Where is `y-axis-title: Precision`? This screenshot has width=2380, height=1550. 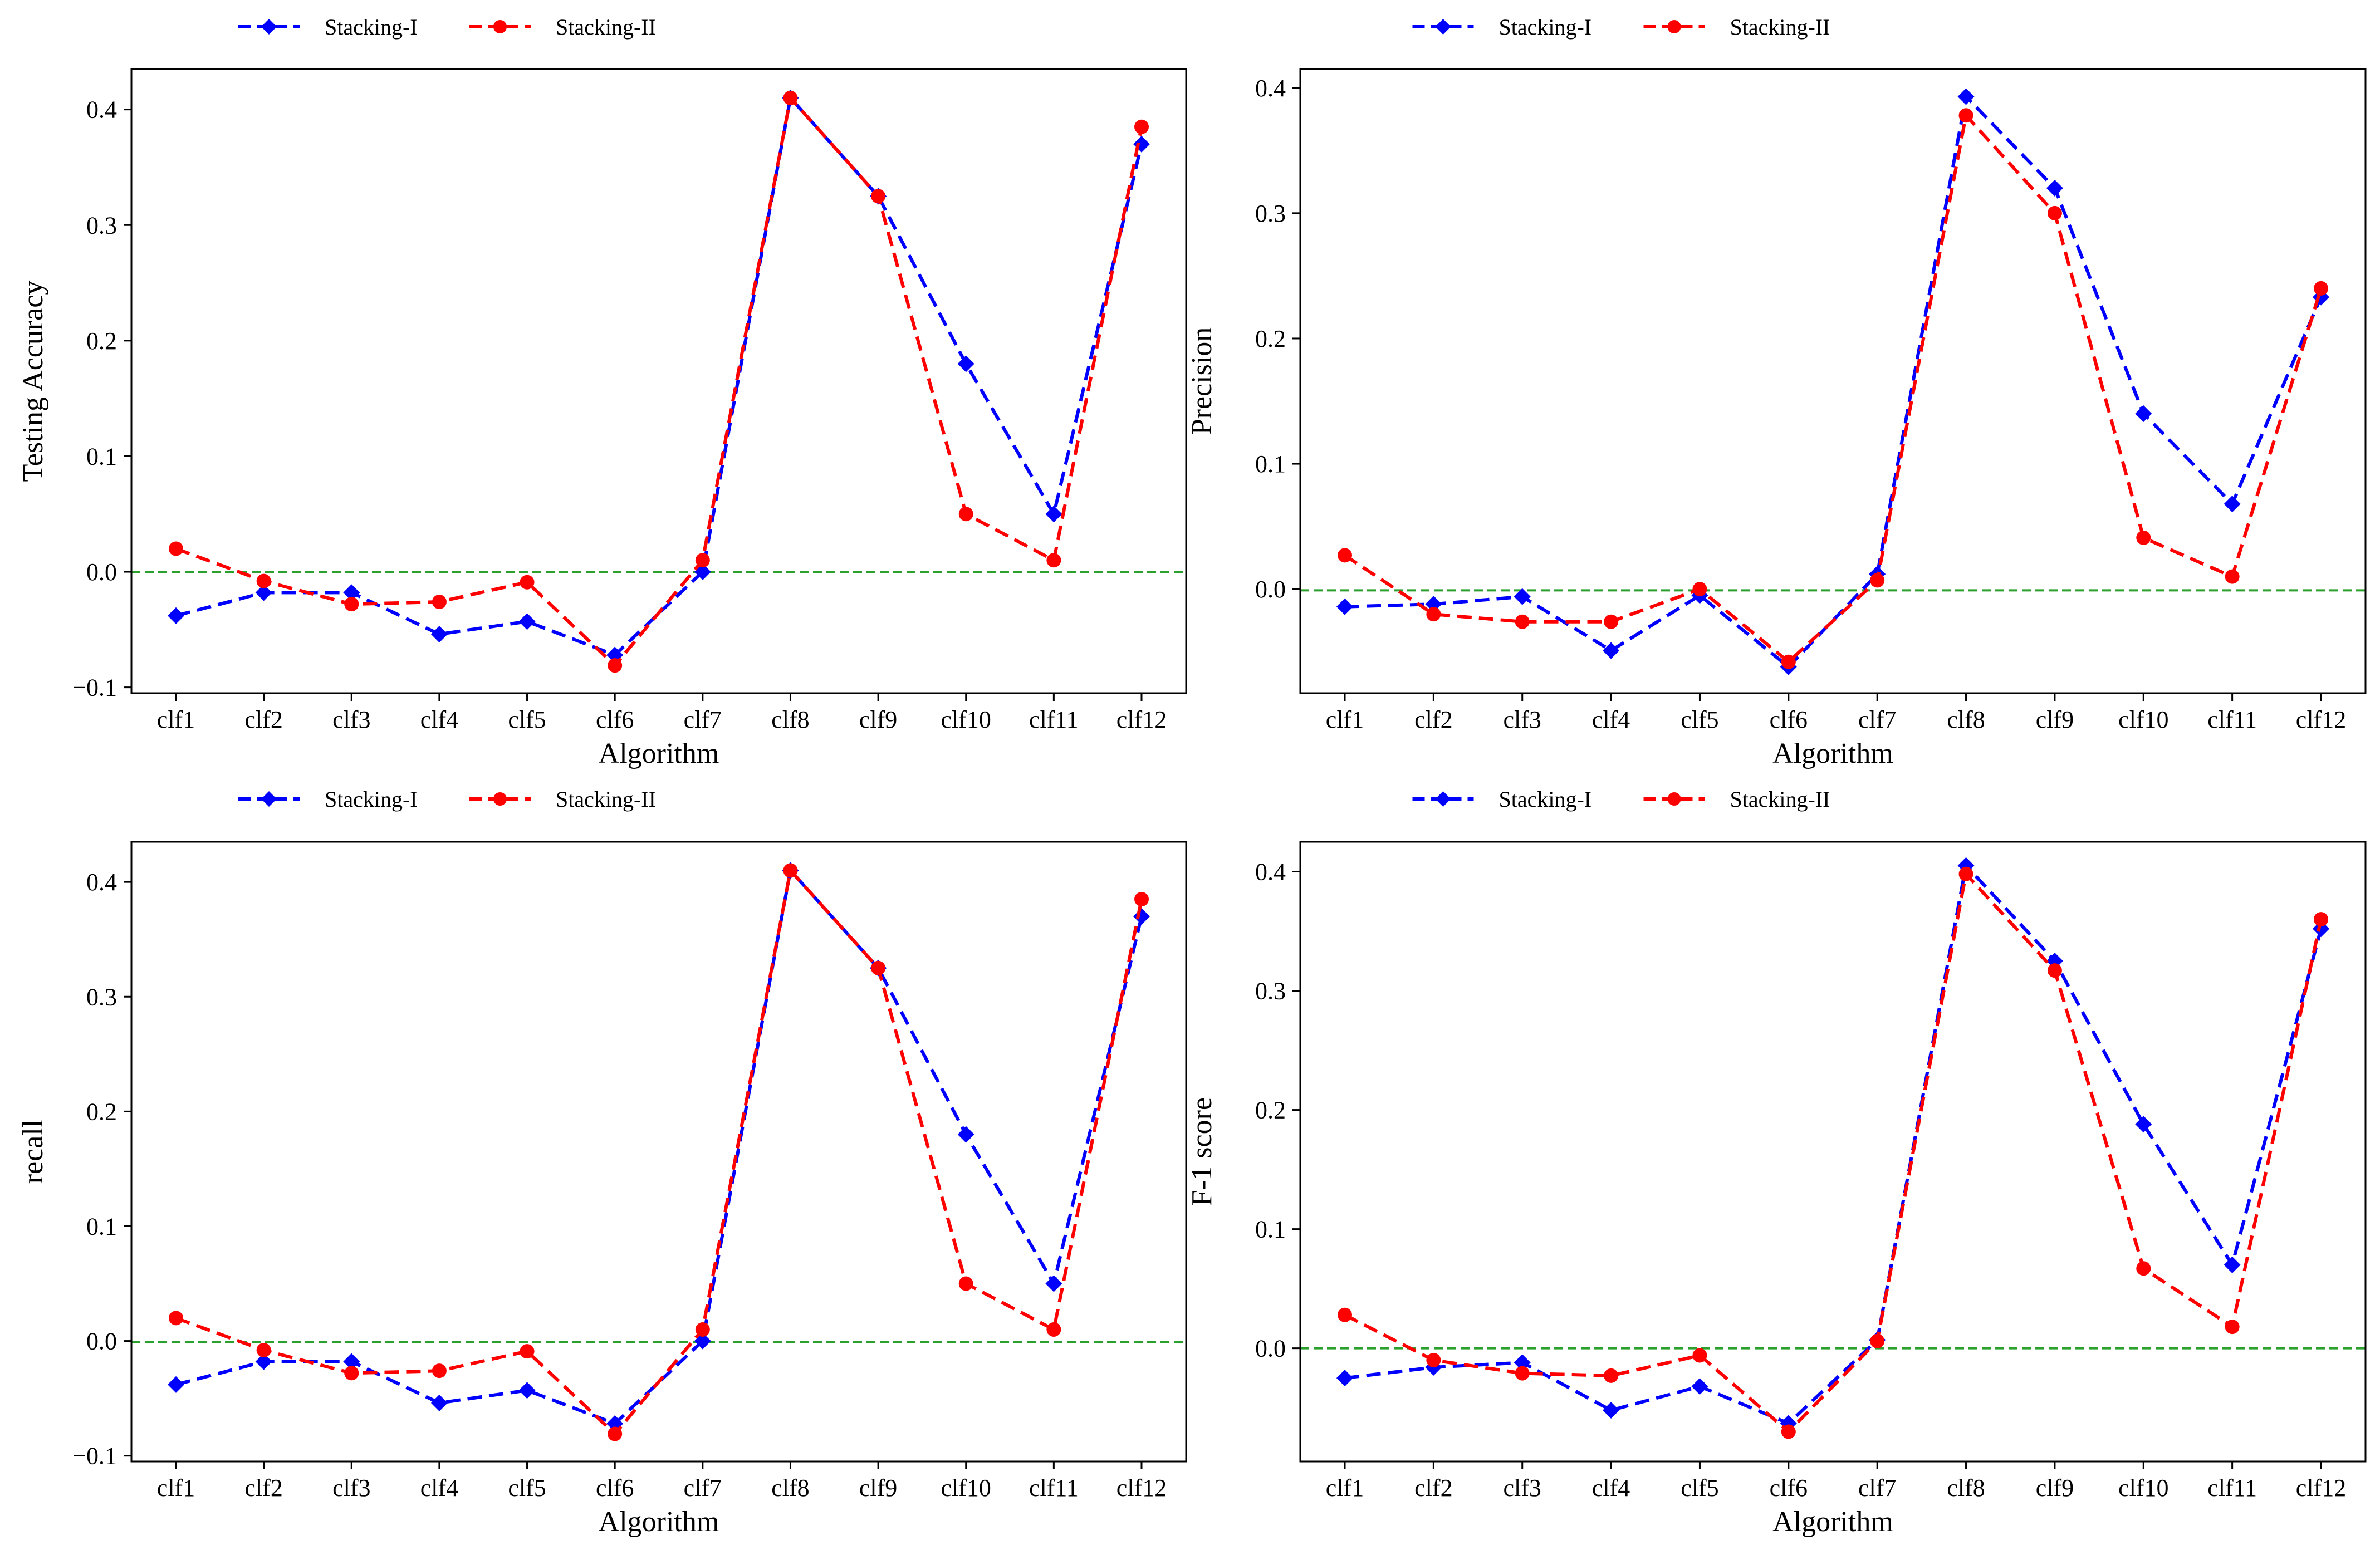
y-axis-title: Precision is located at coordinates (1202, 381).